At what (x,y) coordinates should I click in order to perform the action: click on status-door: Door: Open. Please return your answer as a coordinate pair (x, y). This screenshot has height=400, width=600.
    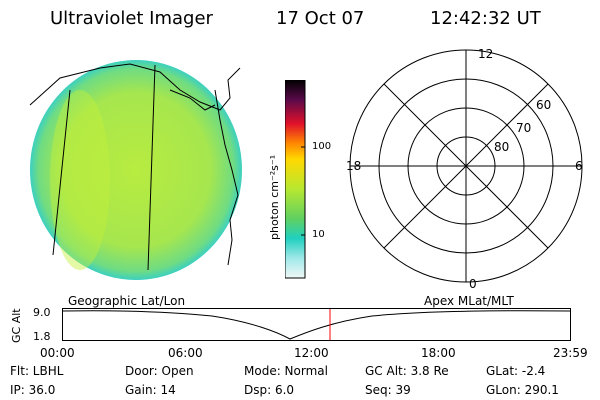
    Looking at the image, I should click on (159, 371).